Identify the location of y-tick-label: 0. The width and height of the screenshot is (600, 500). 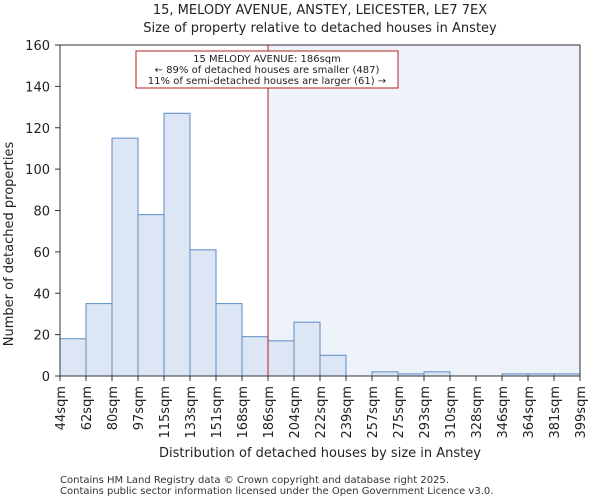
(46, 377).